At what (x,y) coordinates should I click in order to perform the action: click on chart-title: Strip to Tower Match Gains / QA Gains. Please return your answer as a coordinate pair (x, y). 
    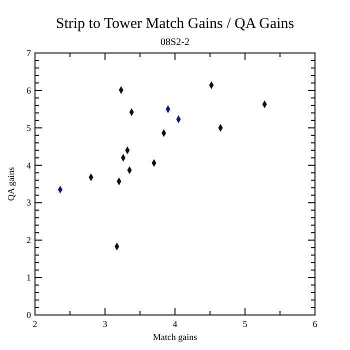
    Looking at the image, I should click on (175, 24).